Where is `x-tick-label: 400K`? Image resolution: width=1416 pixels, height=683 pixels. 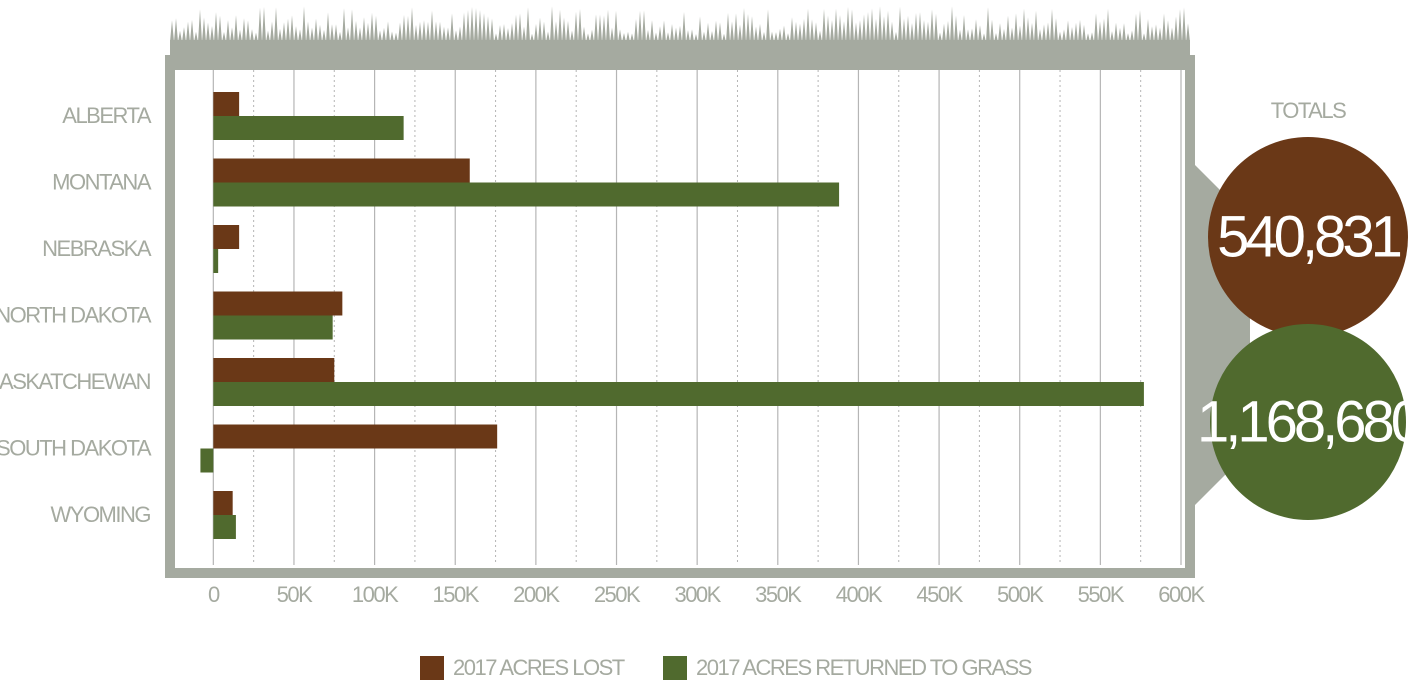
x-tick-label: 400K is located at coordinates (859, 594).